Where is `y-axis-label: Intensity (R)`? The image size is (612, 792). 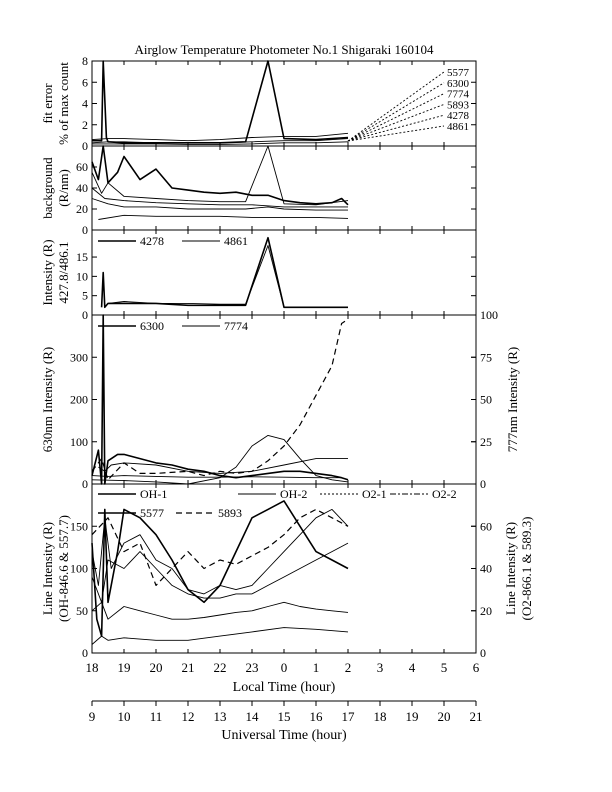
y-axis-label: Intensity (R) is located at coordinates (47, 272).